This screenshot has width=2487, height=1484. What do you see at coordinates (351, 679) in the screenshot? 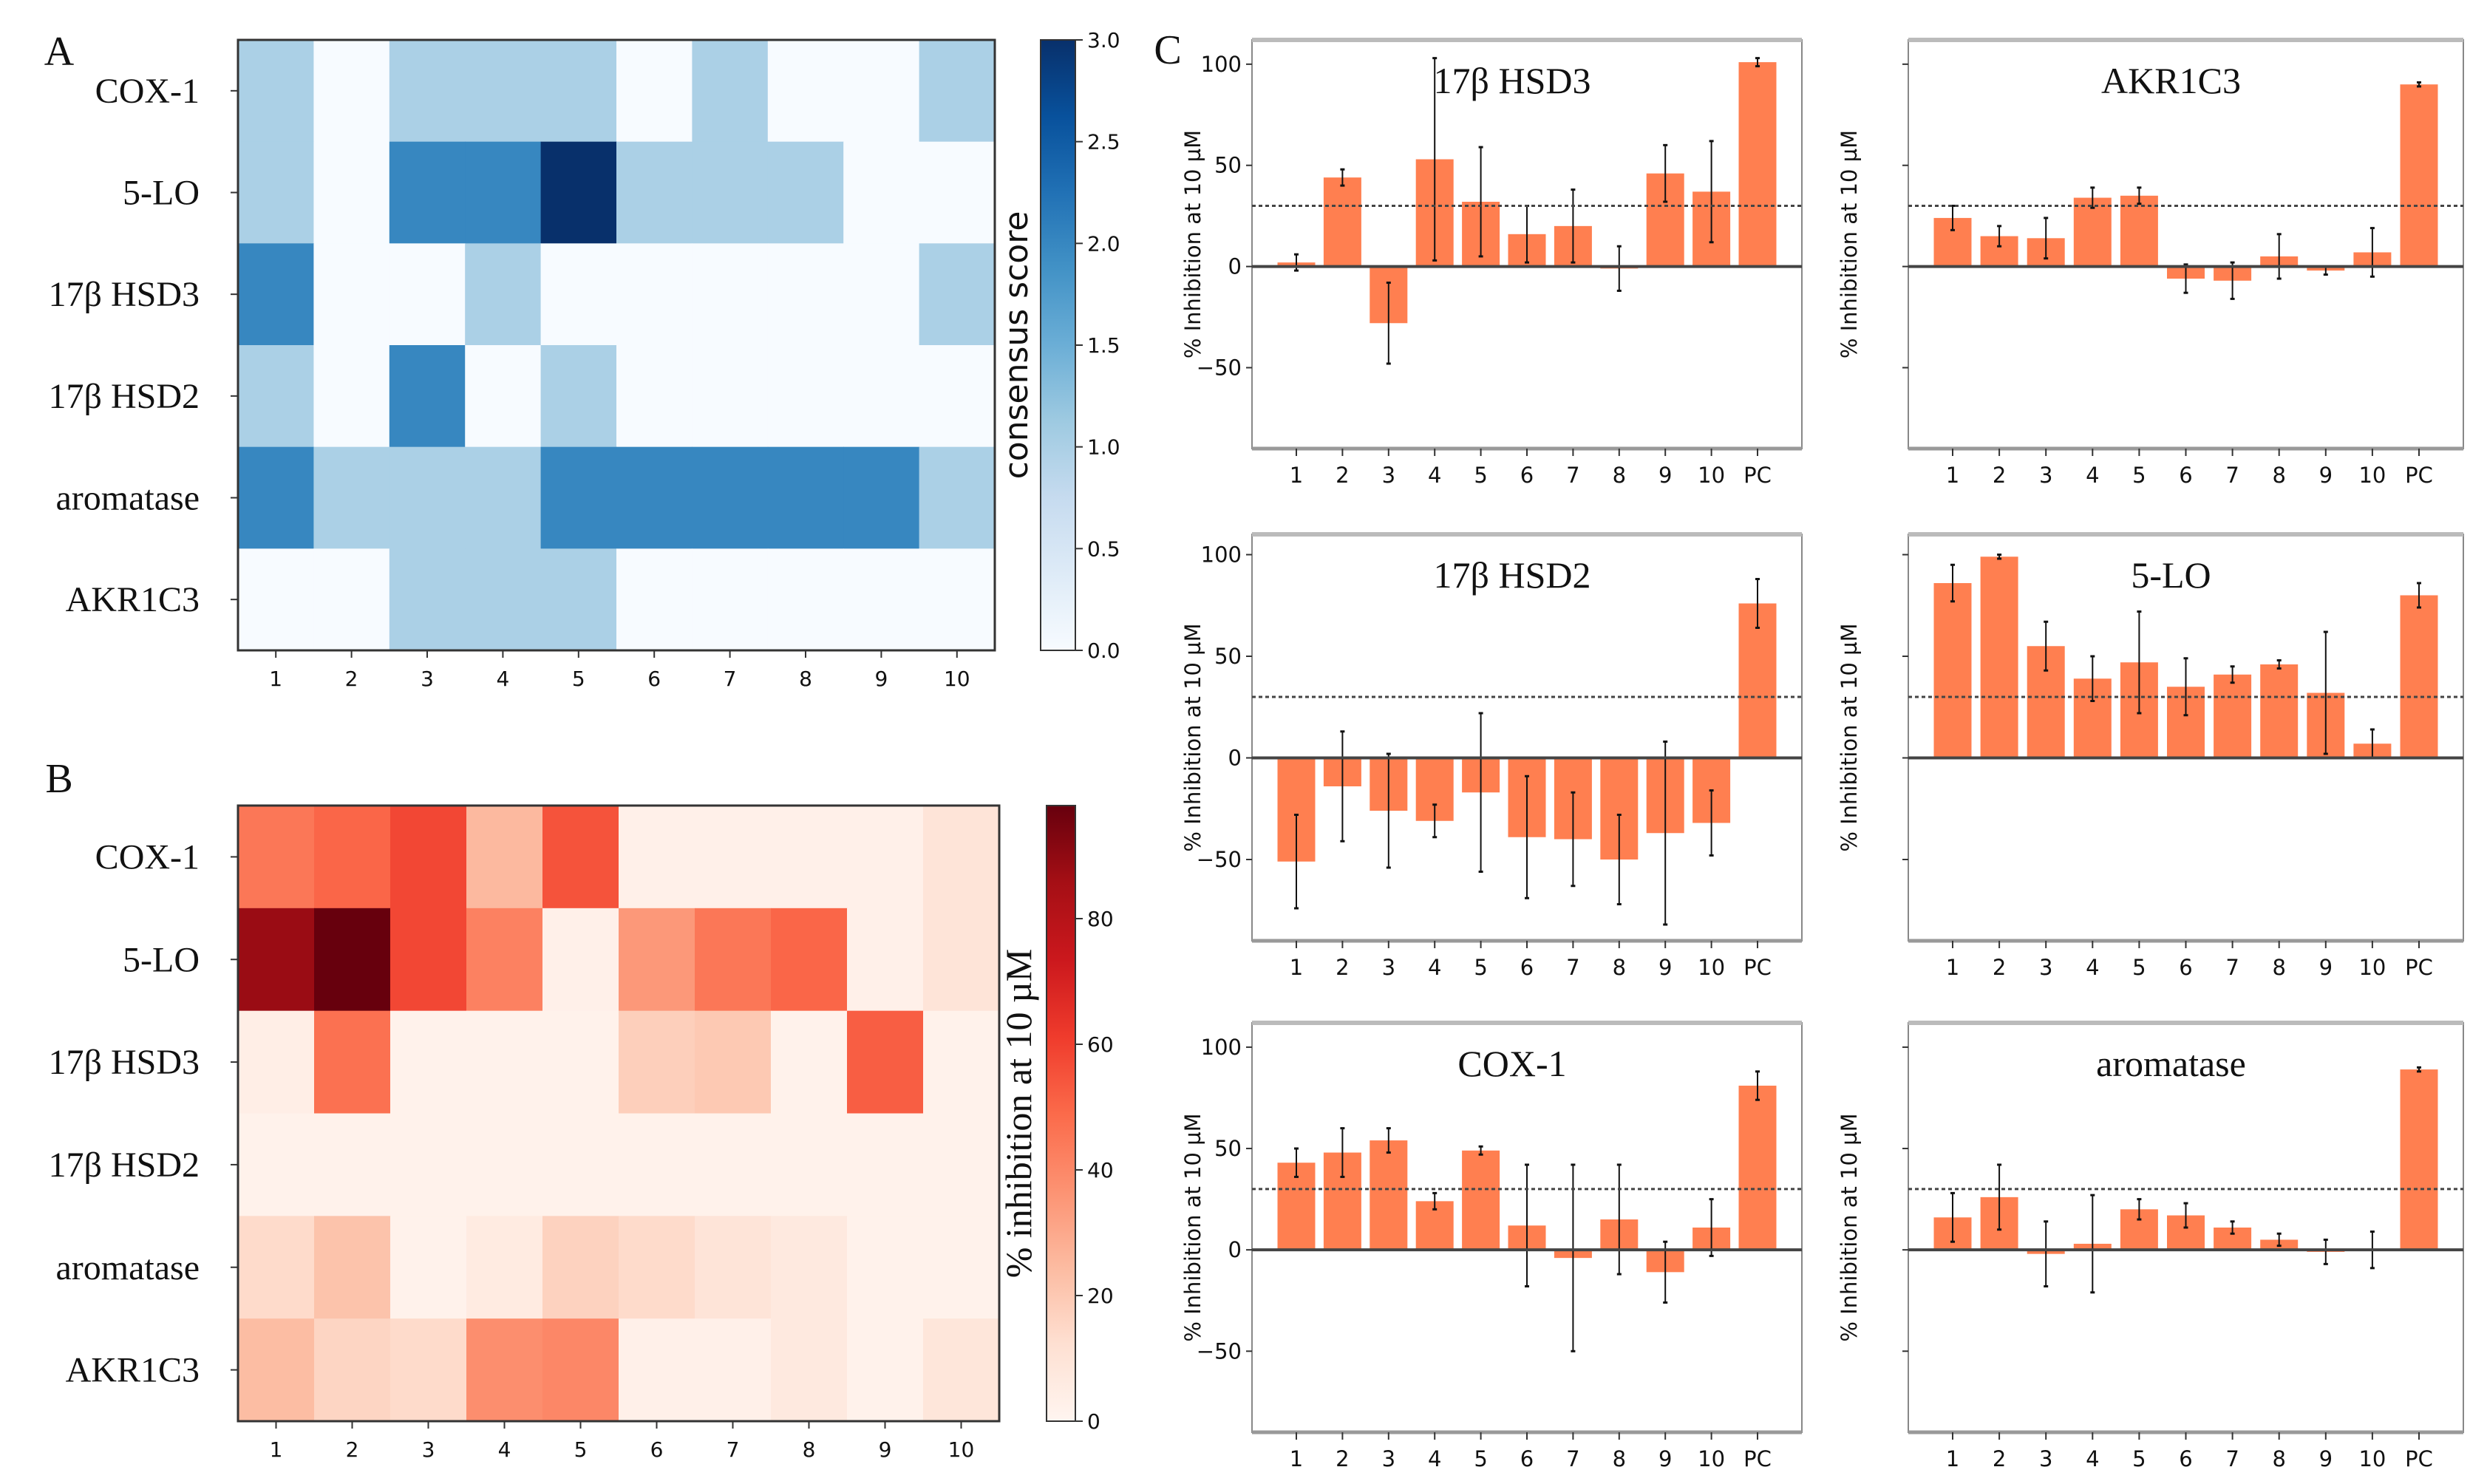
I see `column-label: 2` at bounding box center [351, 679].